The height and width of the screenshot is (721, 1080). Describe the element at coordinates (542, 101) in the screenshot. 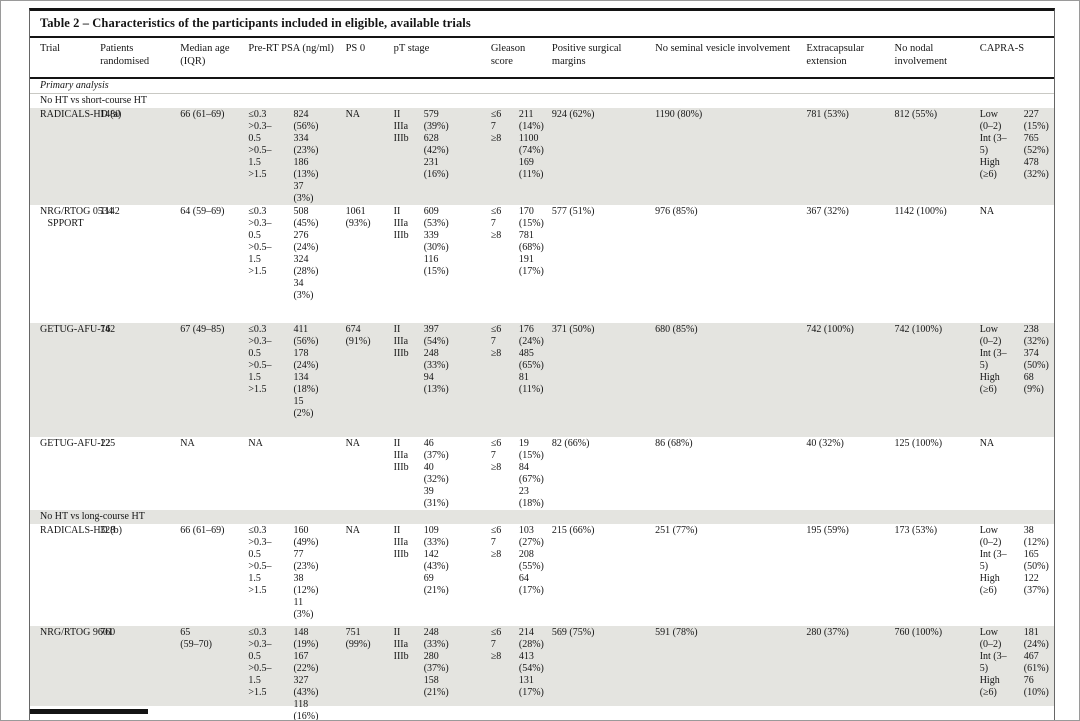

I see `section-row: No HT vs short-course HT` at that location.